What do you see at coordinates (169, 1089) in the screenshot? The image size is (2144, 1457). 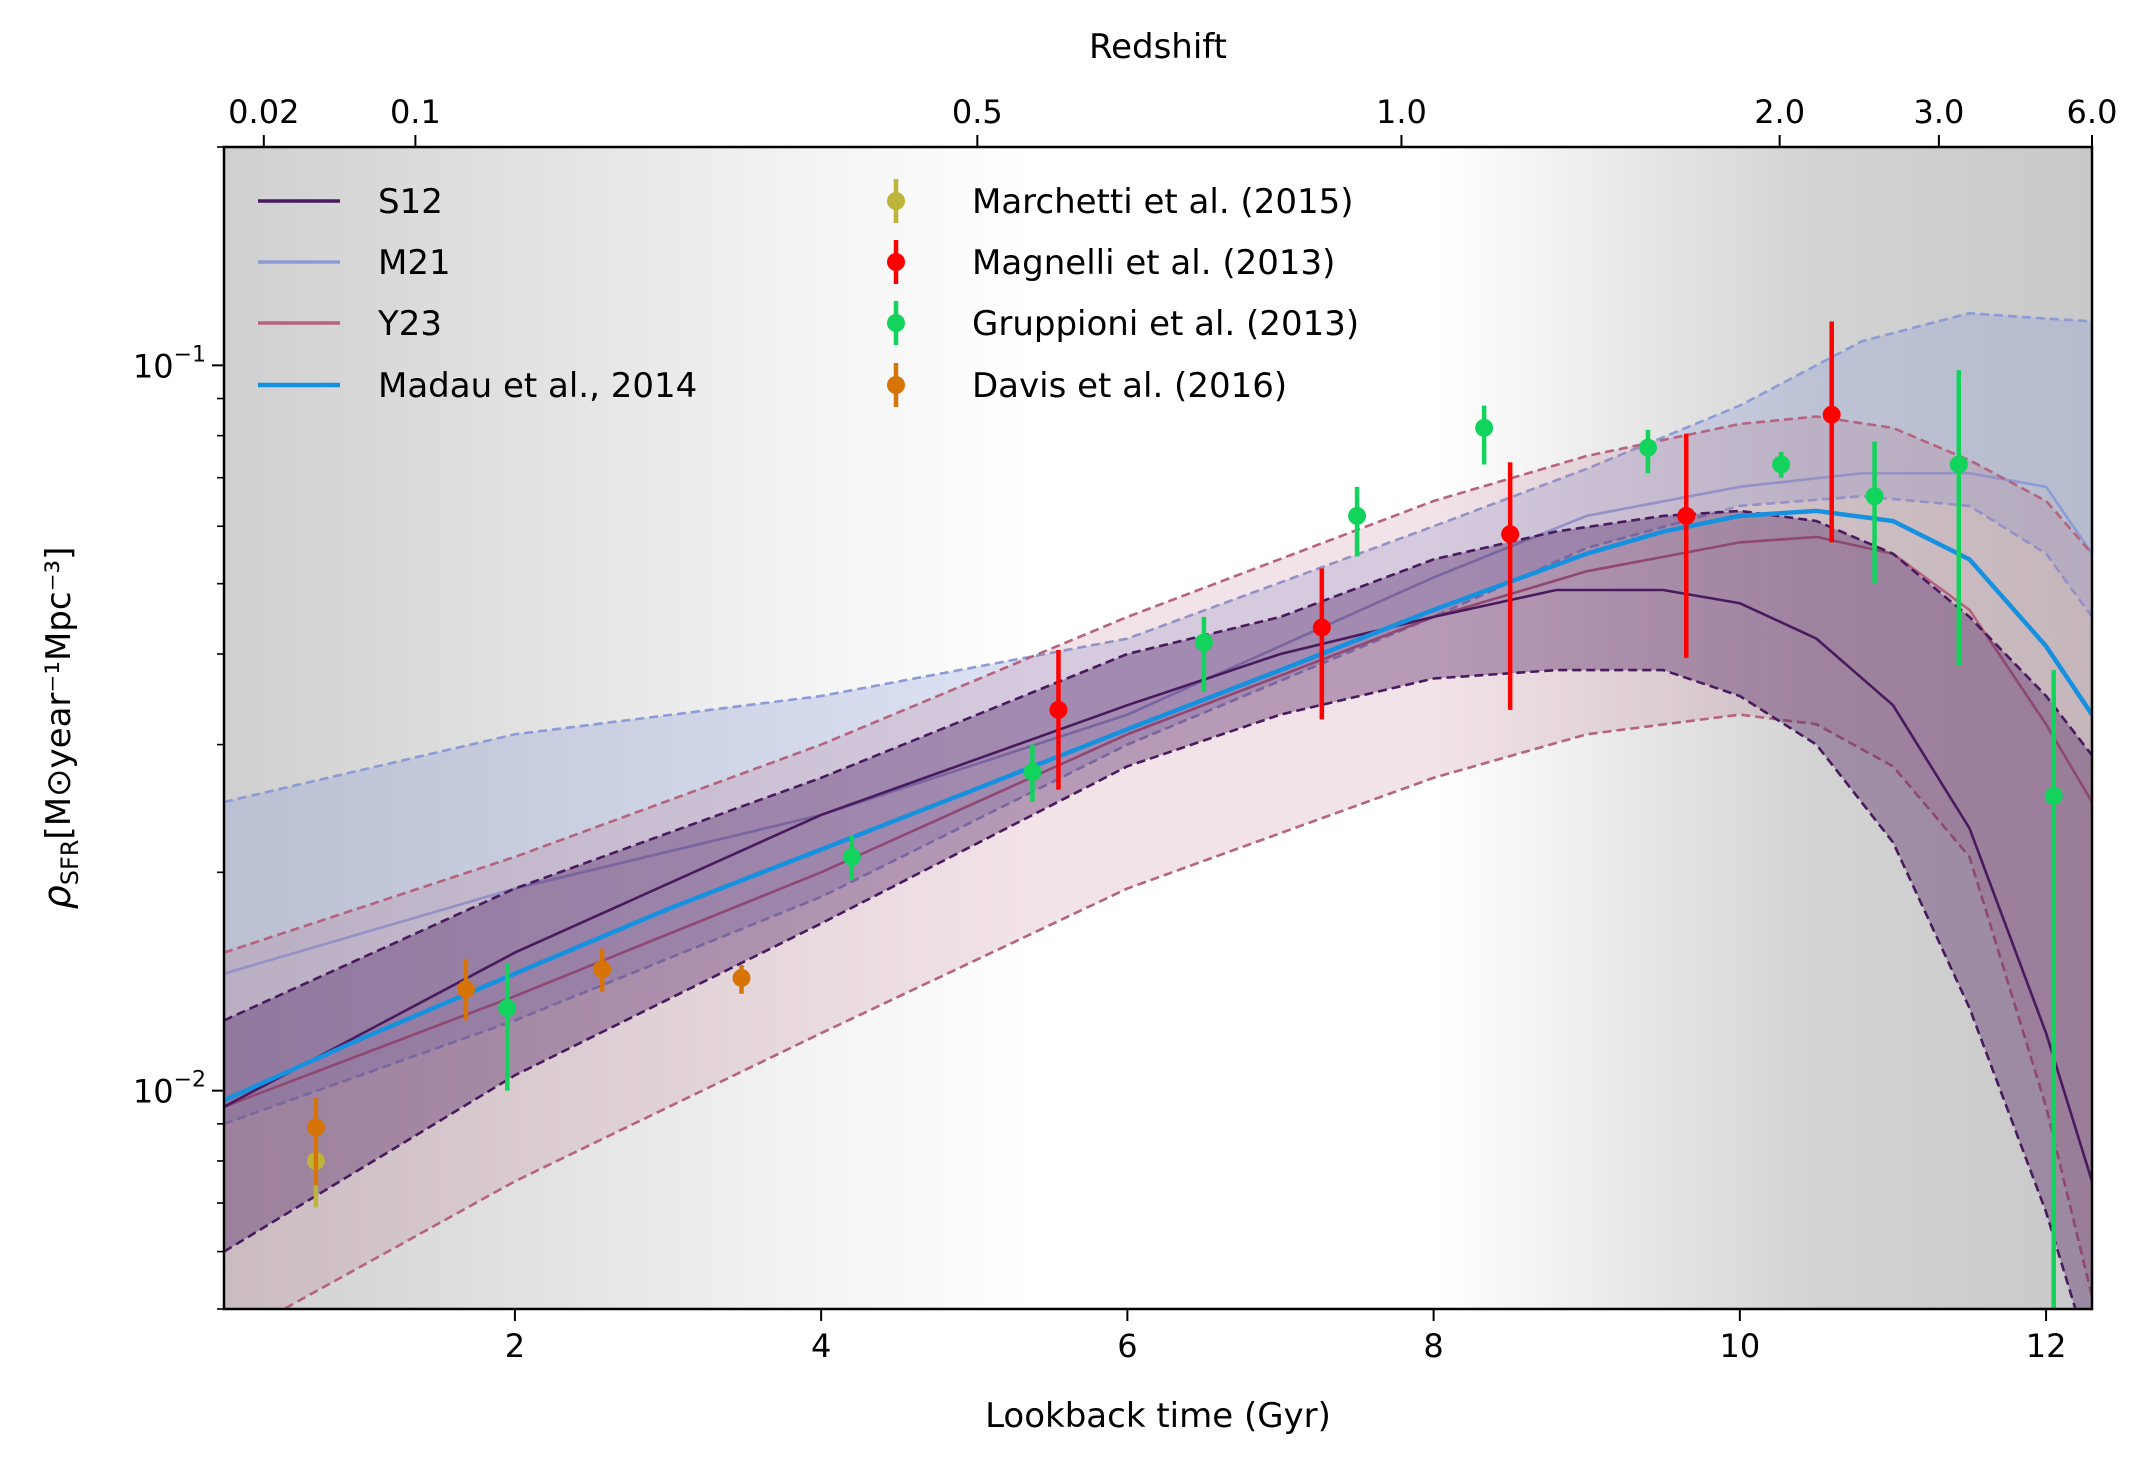 I see `y-tick-label-1: 10⁻²` at bounding box center [169, 1089].